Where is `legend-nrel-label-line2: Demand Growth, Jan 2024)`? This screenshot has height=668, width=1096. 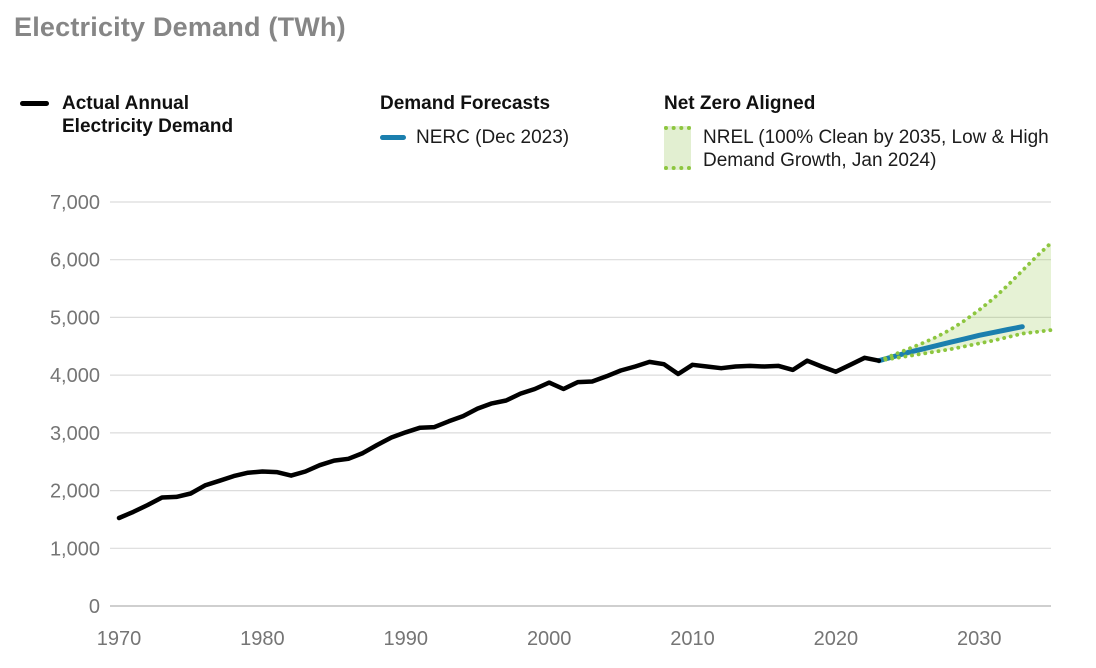 legend-nrel-label-line2: Demand Growth, Jan 2024) is located at coordinates (820, 160).